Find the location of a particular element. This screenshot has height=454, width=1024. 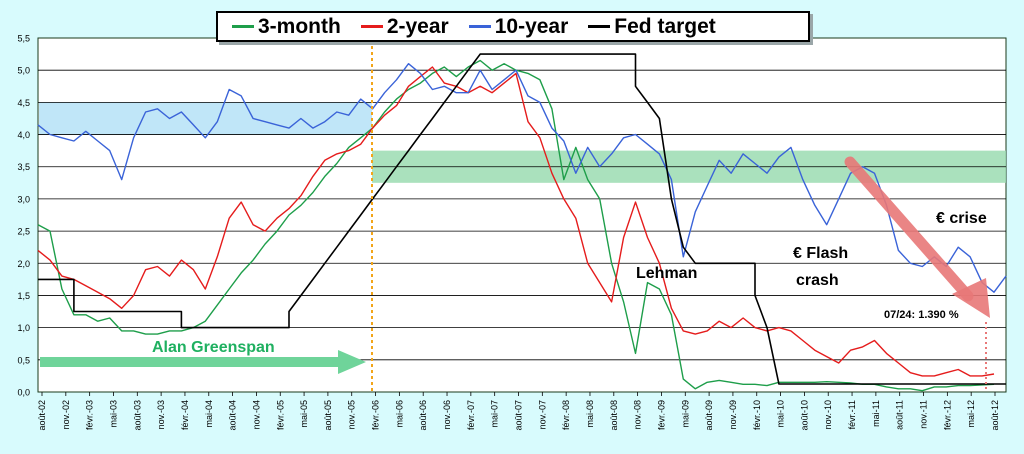

x-tick-label: août-12 is located at coordinates (995, 415).